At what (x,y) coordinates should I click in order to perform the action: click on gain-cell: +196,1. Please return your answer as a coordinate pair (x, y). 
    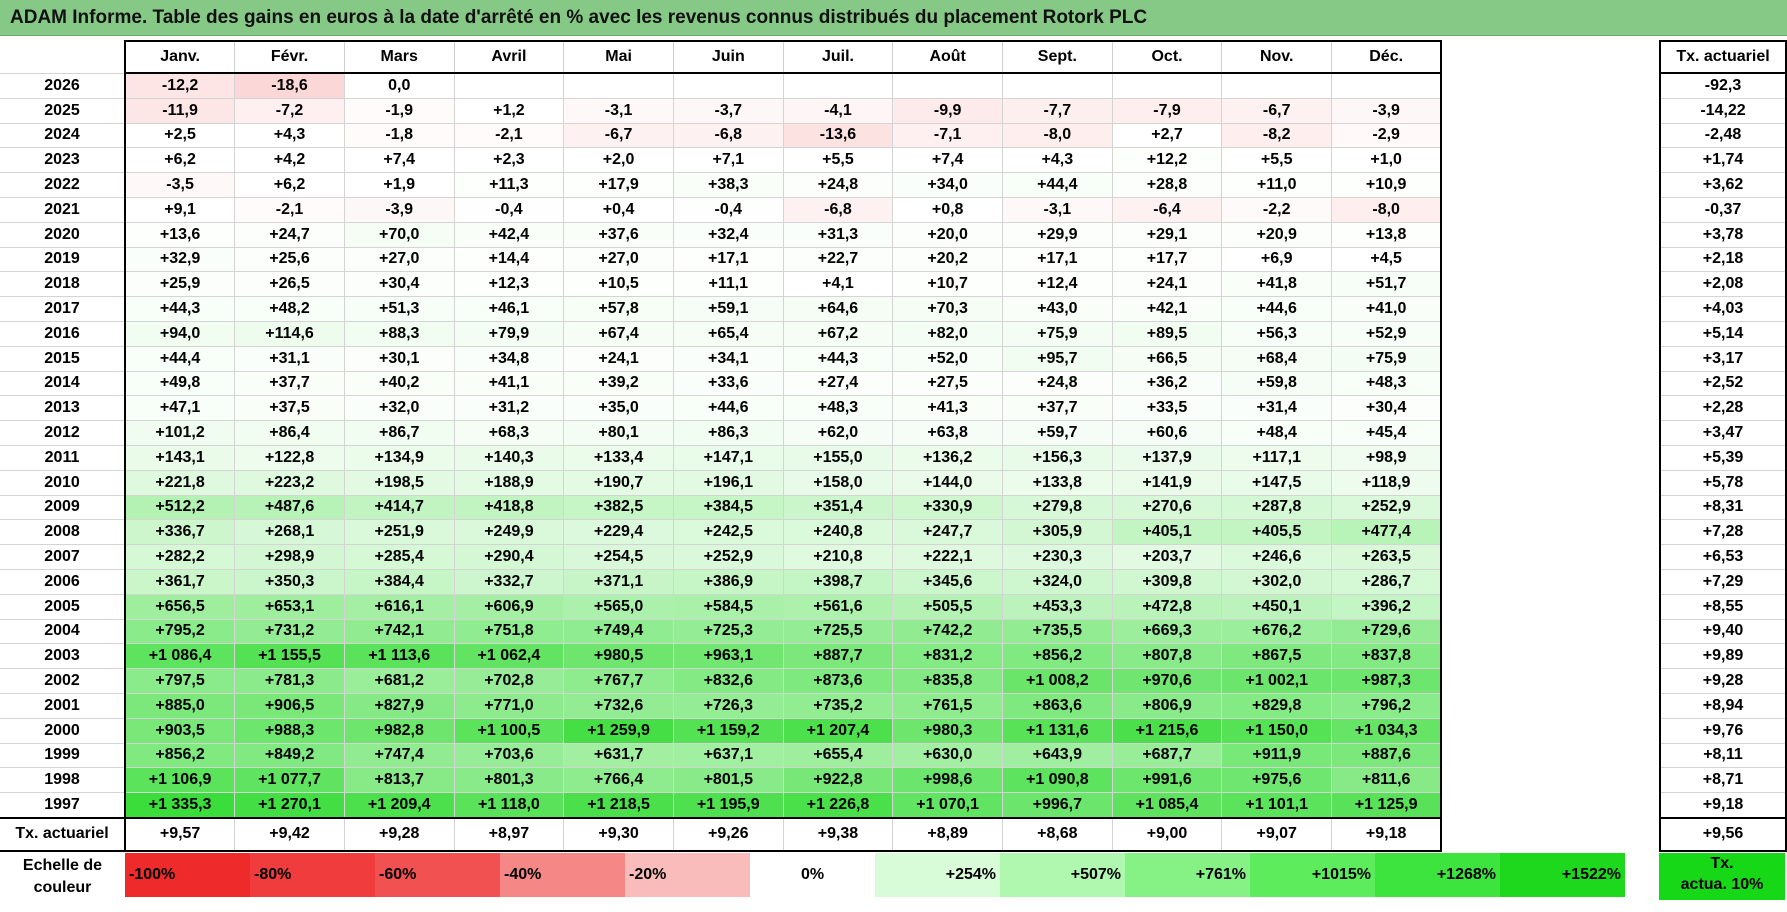
    Looking at the image, I should click on (728, 482).